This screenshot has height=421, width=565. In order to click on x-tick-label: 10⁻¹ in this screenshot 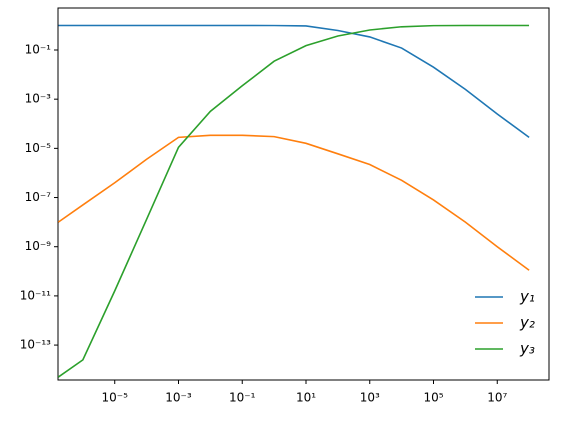, I will do `click(242, 398)`.